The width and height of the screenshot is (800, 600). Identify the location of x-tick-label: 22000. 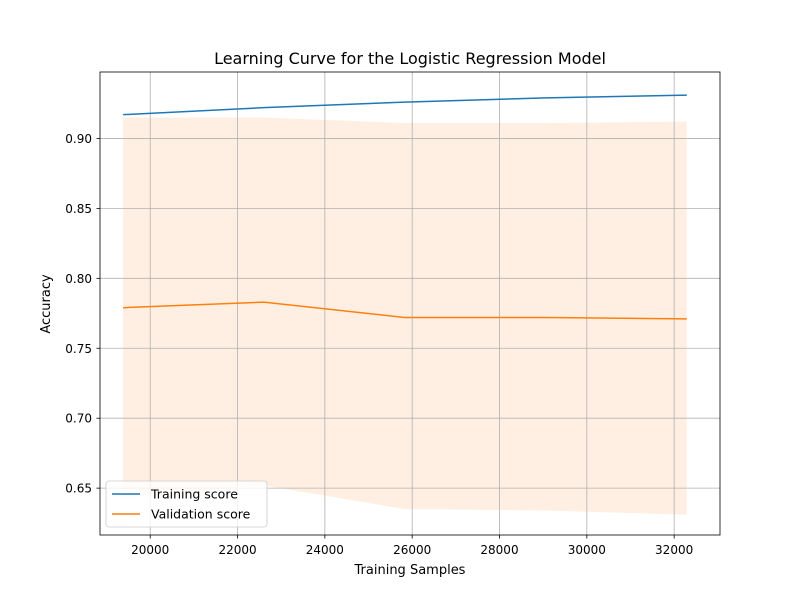
(237, 550).